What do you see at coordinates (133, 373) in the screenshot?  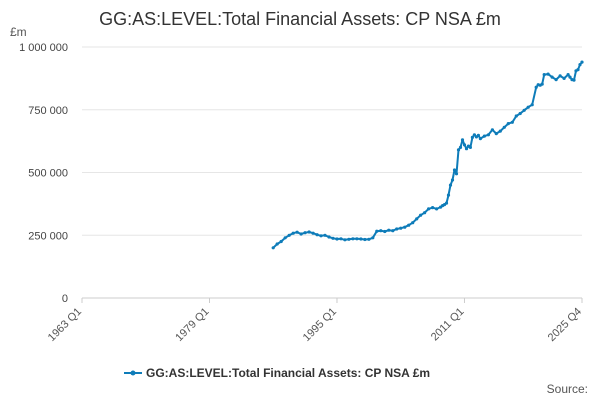 I see `legend-swatch-marker` at bounding box center [133, 373].